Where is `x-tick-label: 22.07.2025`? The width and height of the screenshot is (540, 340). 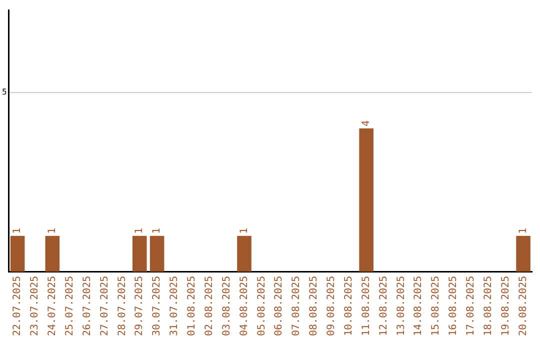 x-tick-label: 22.07.2025 is located at coordinates (18, 306).